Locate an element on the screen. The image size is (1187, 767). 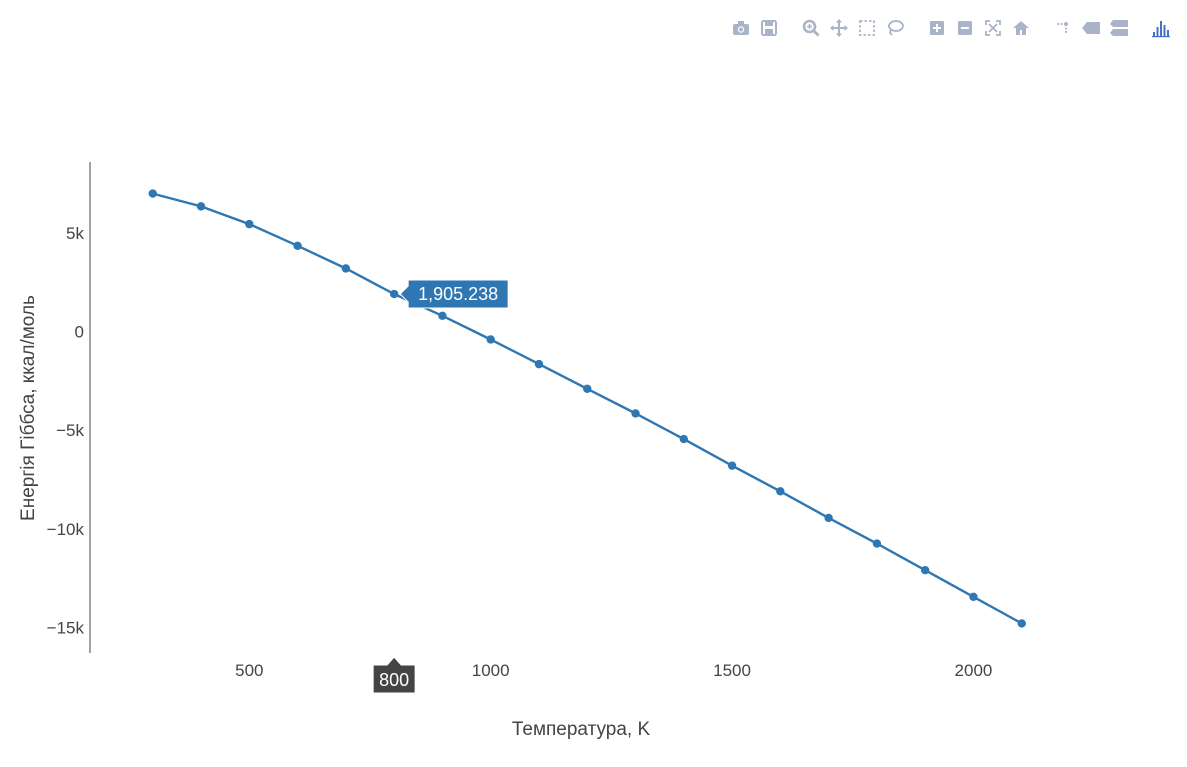
zoom-icon is located at coordinates (811, 28).